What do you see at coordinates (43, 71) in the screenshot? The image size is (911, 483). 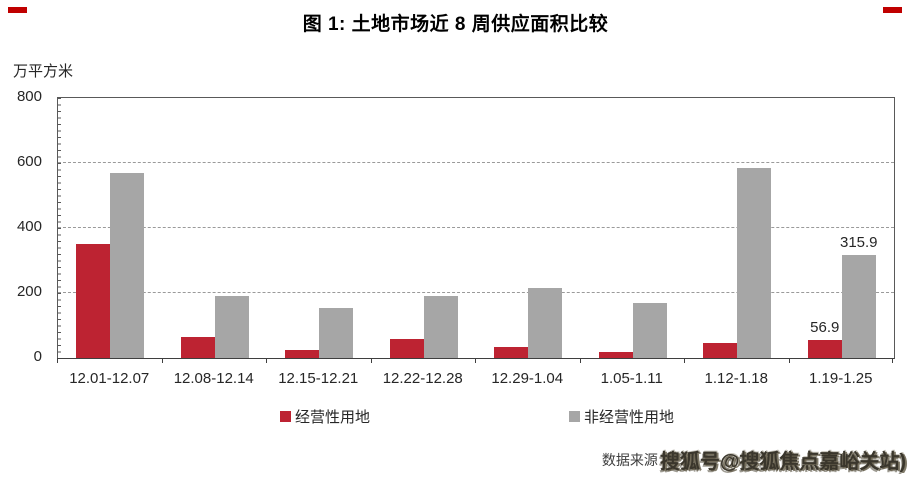 I see `y-axis-unit-label: 万平方米` at bounding box center [43, 71].